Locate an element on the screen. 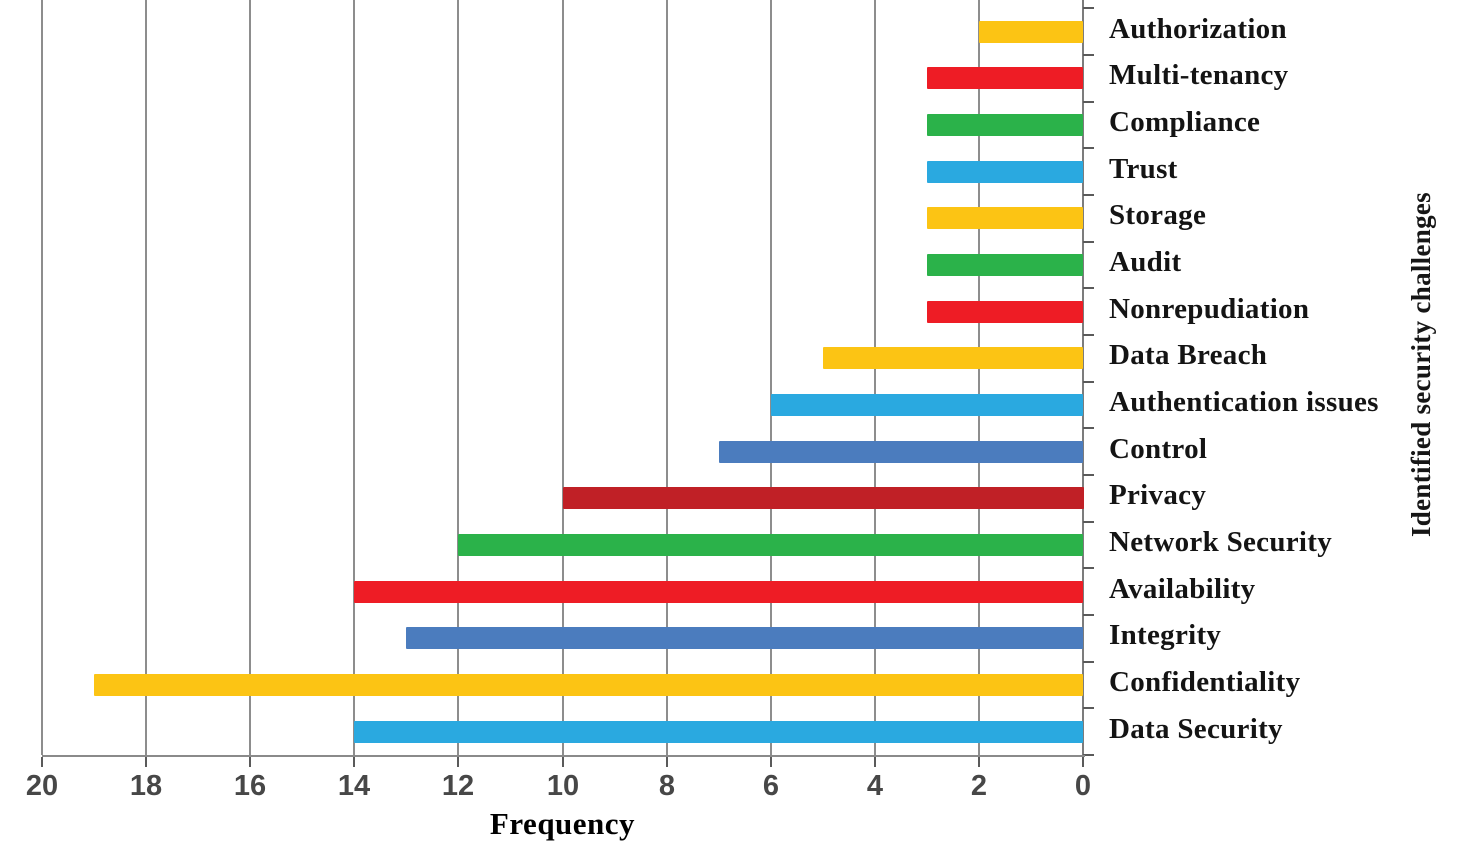 This screenshot has height=857, width=1475. bar-confidentiality is located at coordinates (588, 685).